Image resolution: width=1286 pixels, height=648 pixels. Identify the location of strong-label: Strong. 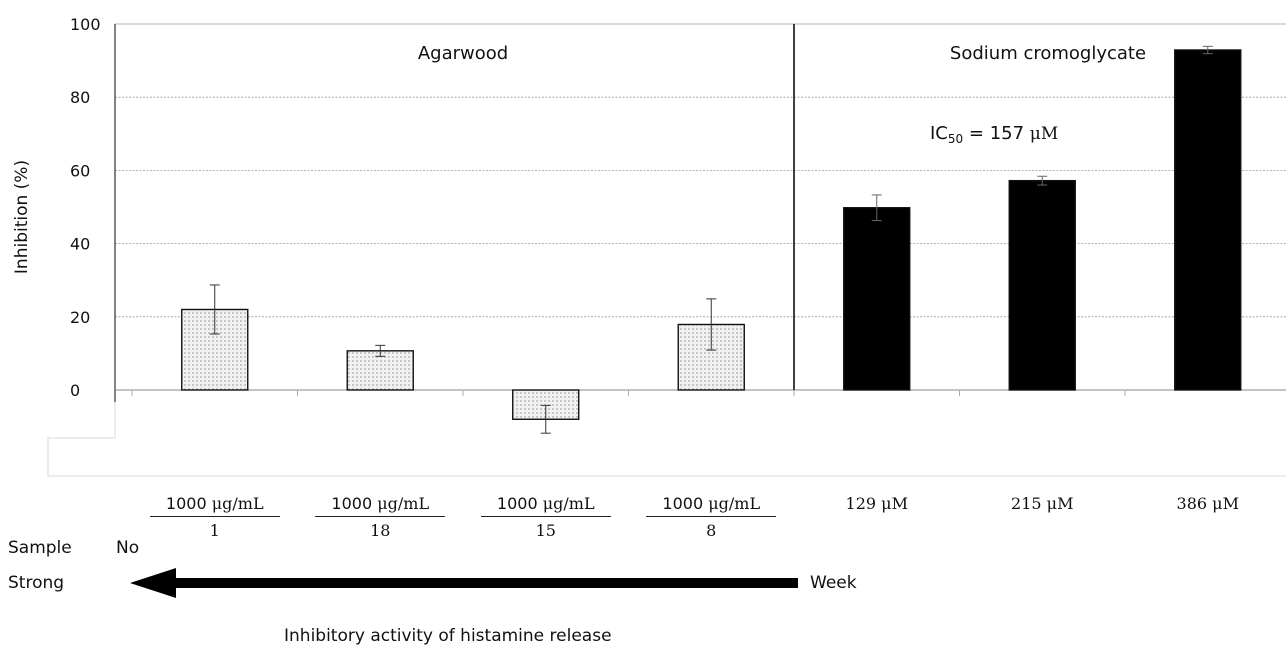
(36, 583).